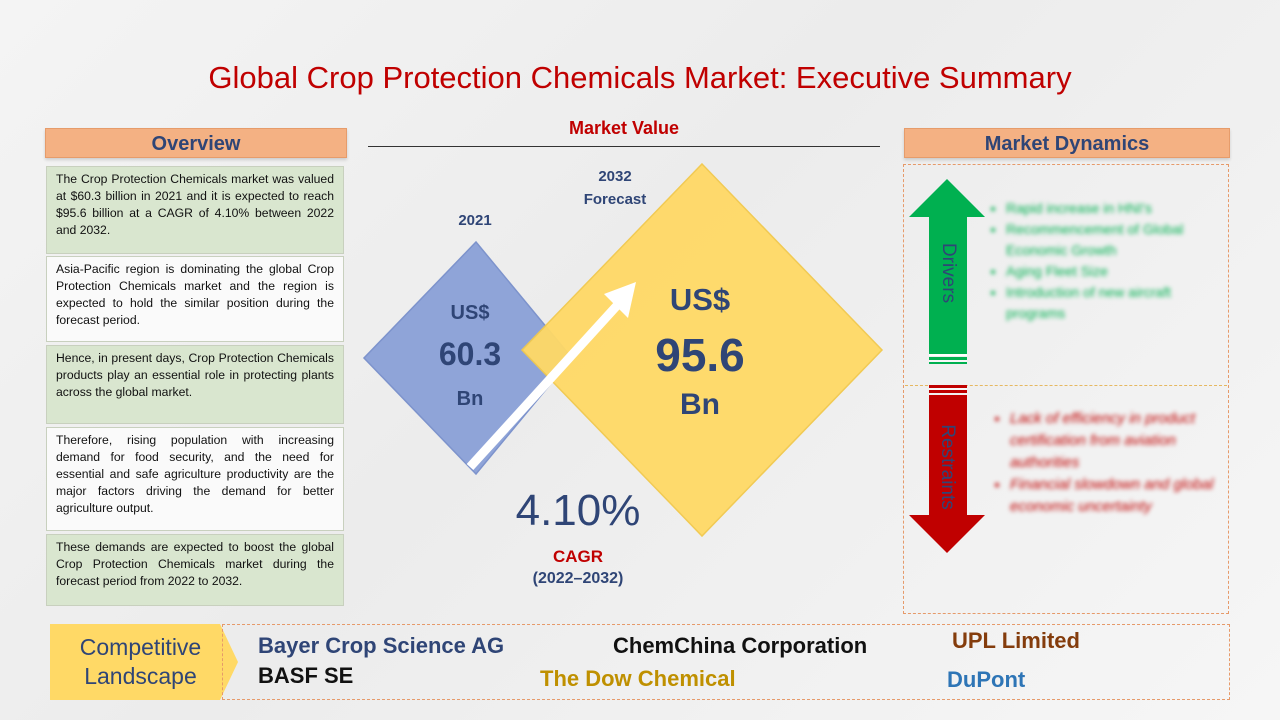 The height and width of the screenshot is (720, 1280). What do you see at coordinates (306, 675) in the screenshot?
I see `company-basf: BASF SE` at bounding box center [306, 675].